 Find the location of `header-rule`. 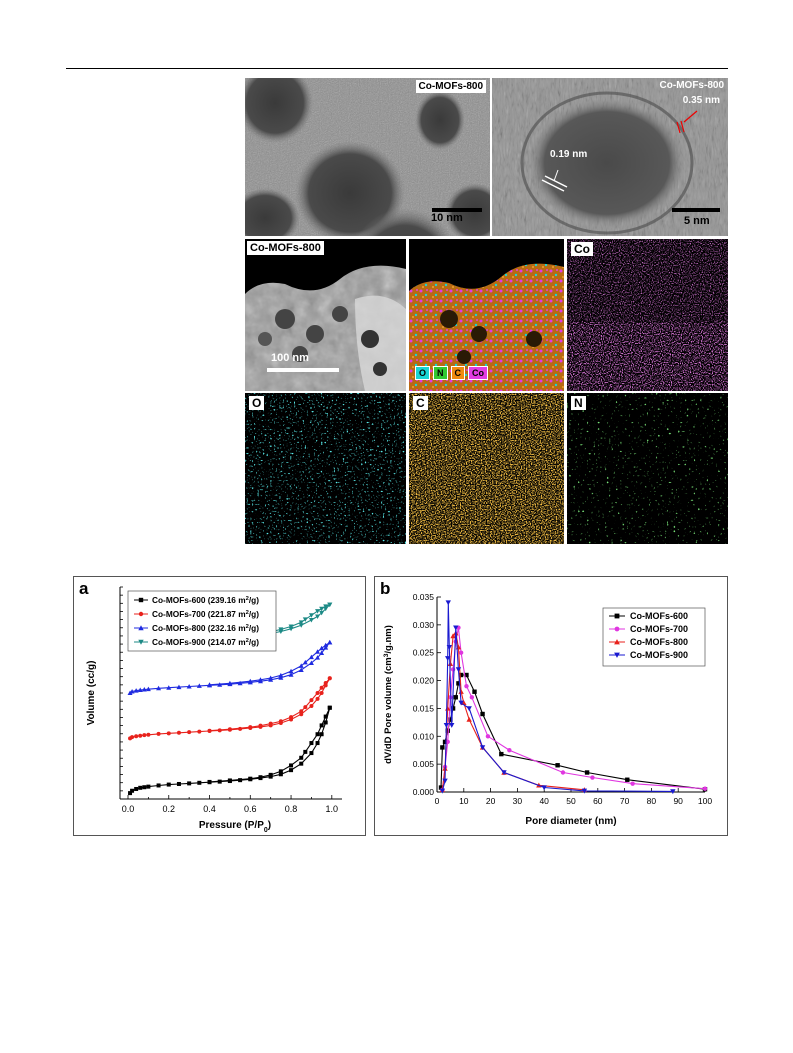

header-rule is located at coordinates (397, 68).